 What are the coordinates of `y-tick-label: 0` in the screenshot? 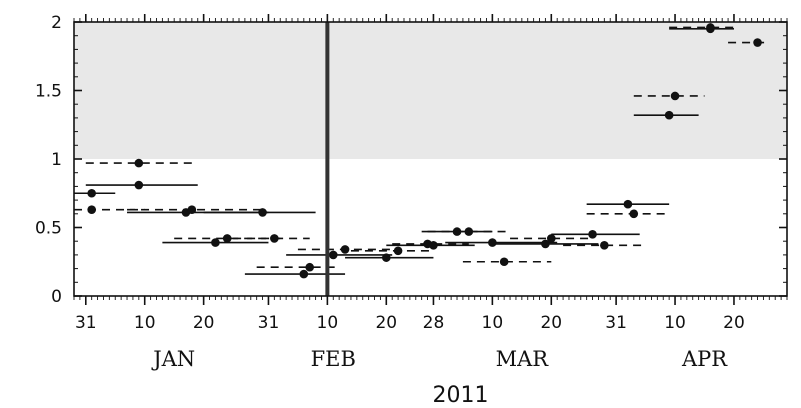 It's located at (56, 297).